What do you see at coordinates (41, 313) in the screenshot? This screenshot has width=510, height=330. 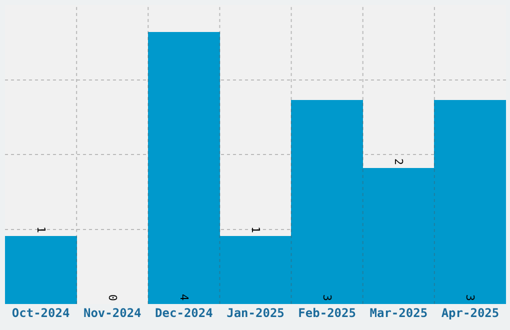 I see `x-tick-label: Oct-2024` at bounding box center [41, 313].